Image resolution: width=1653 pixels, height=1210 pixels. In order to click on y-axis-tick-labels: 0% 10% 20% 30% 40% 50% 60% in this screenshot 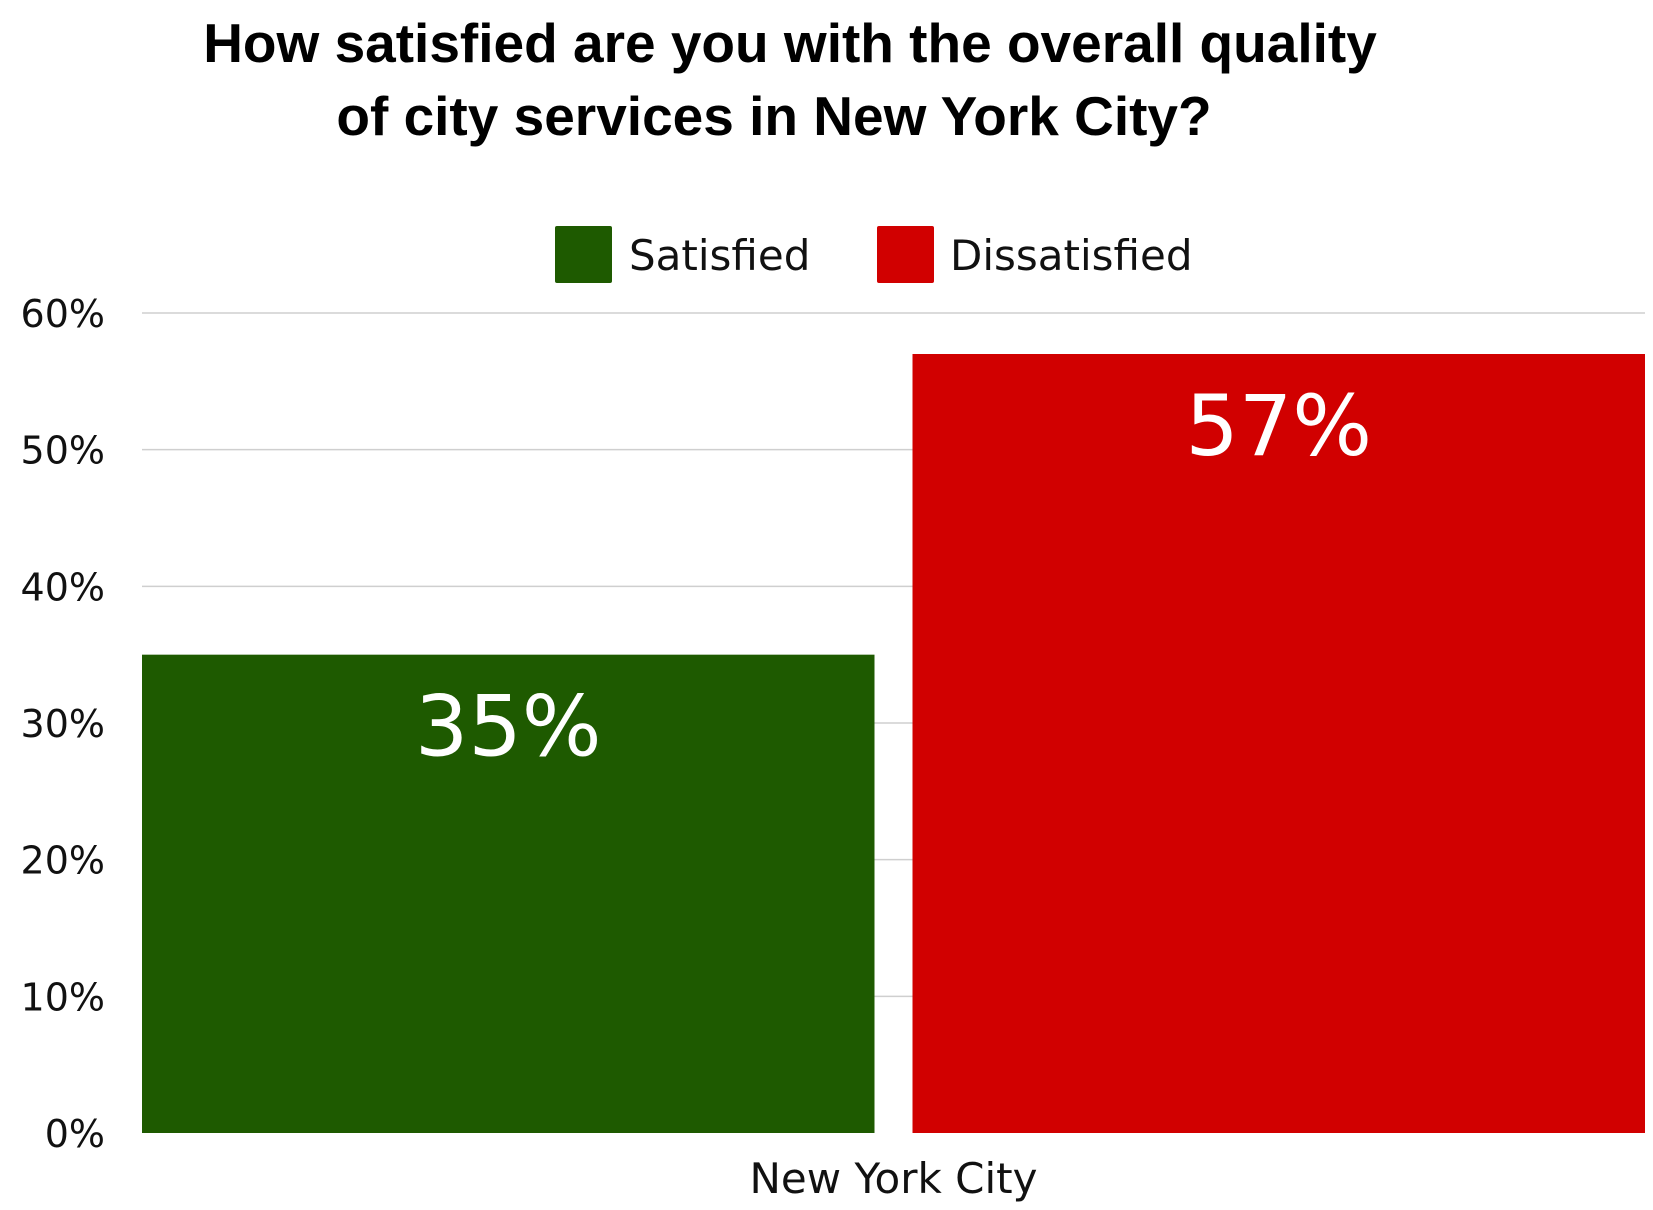, I will do `click(63, 724)`.